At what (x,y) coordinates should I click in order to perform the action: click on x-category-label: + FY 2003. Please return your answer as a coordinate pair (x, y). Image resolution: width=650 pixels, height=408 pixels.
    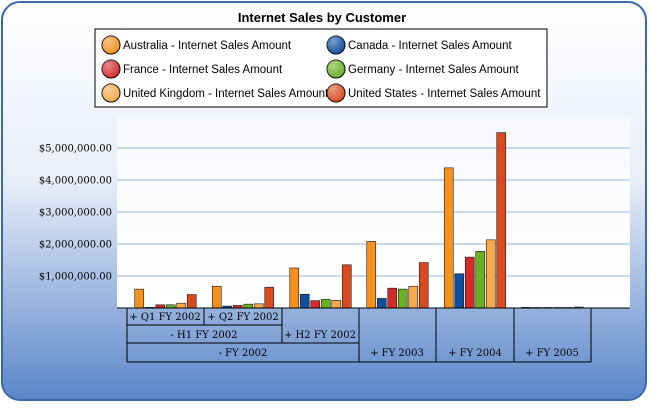
    Looking at the image, I should click on (397, 353).